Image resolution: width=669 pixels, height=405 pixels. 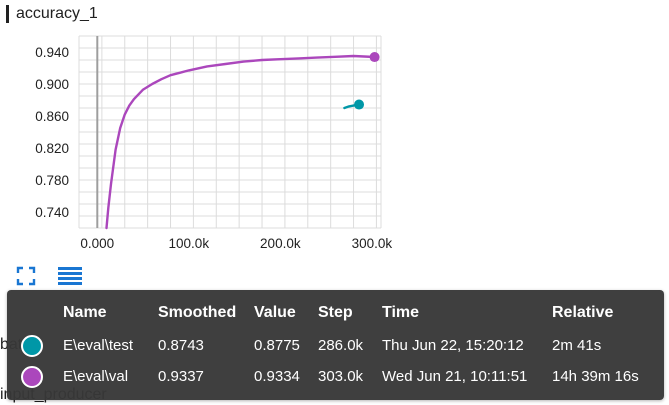 I want to click on header-smoothed: Smoothed, so click(x=197, y=312).